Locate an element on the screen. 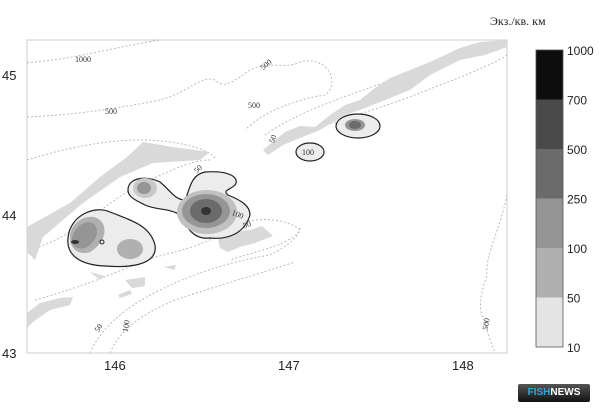  island-large is located at coordinates (118, 201).